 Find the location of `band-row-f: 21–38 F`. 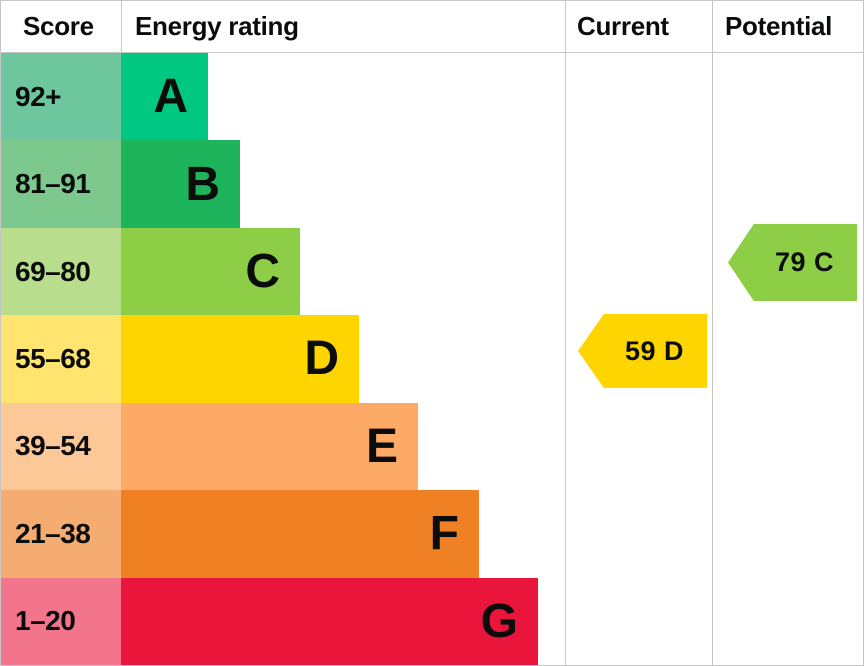

band-row-f: 21–38 F is located at coordinates (432, 534).